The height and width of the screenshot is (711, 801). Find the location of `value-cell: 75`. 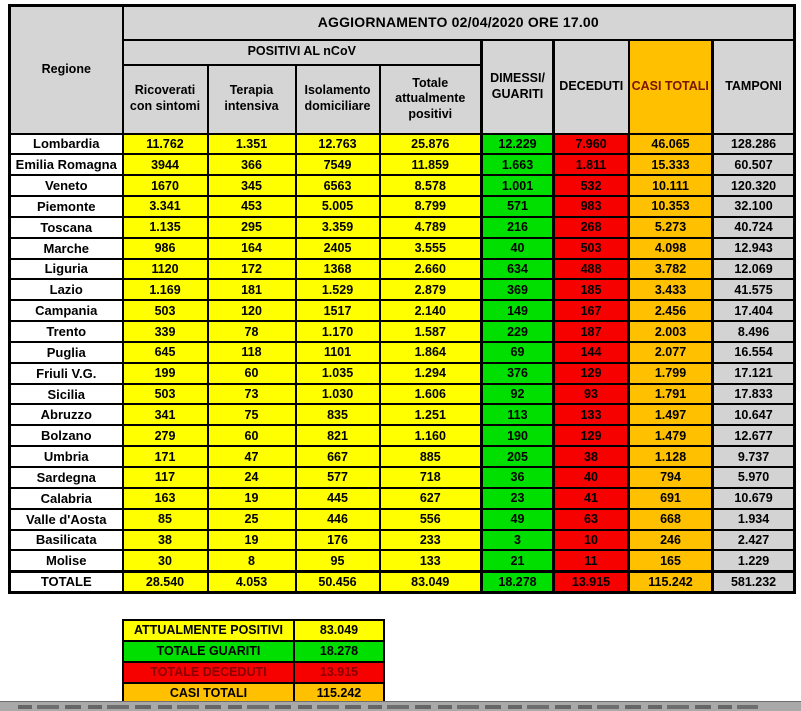

value-cell: 75 is located at coordinates (251, 415).